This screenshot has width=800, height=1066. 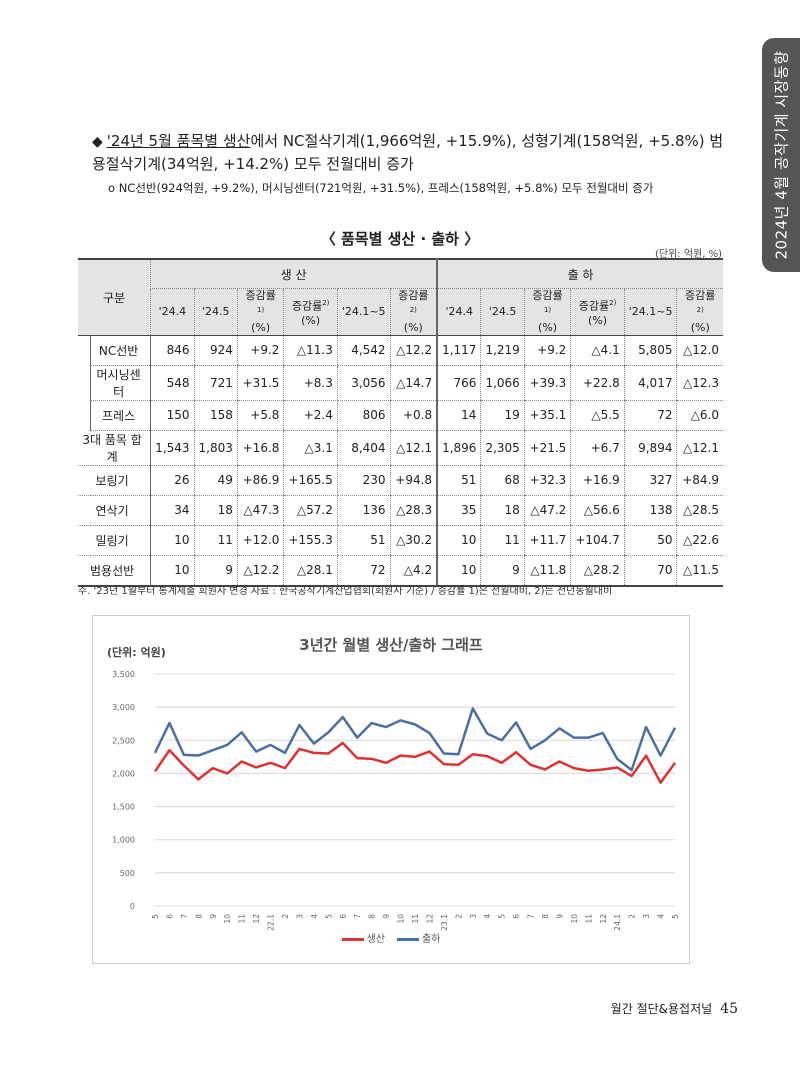 I want to click on table-cell: +9.2, so click(x=260, y=350).